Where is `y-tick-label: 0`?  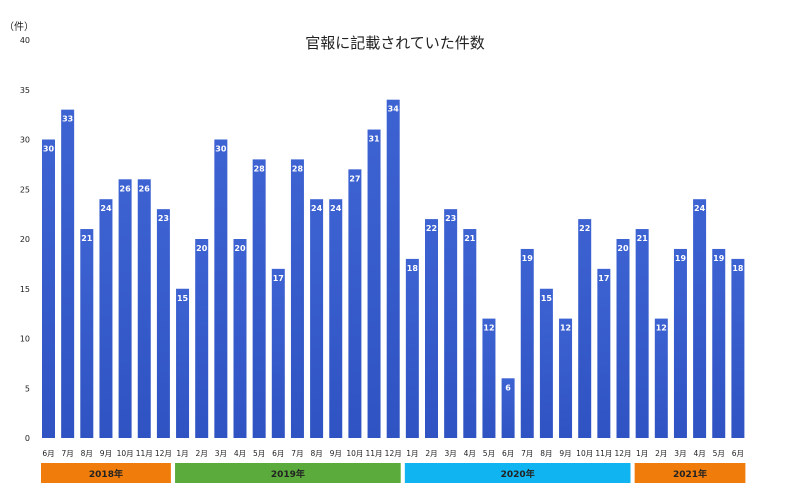 y-tick-label: 0 is located at coordinates (27, 438).